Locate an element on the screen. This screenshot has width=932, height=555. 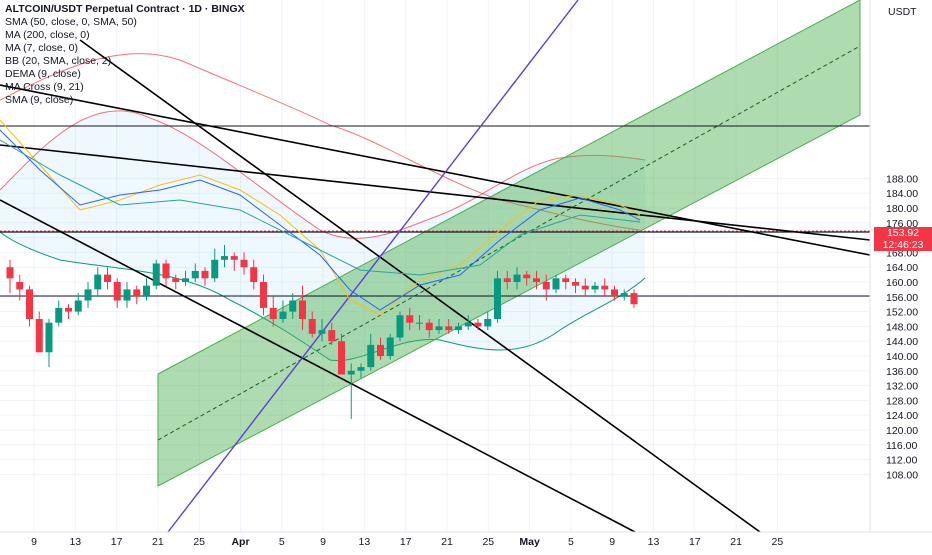
price-tick-label: 188.00 is located at coordinates (902, 179).